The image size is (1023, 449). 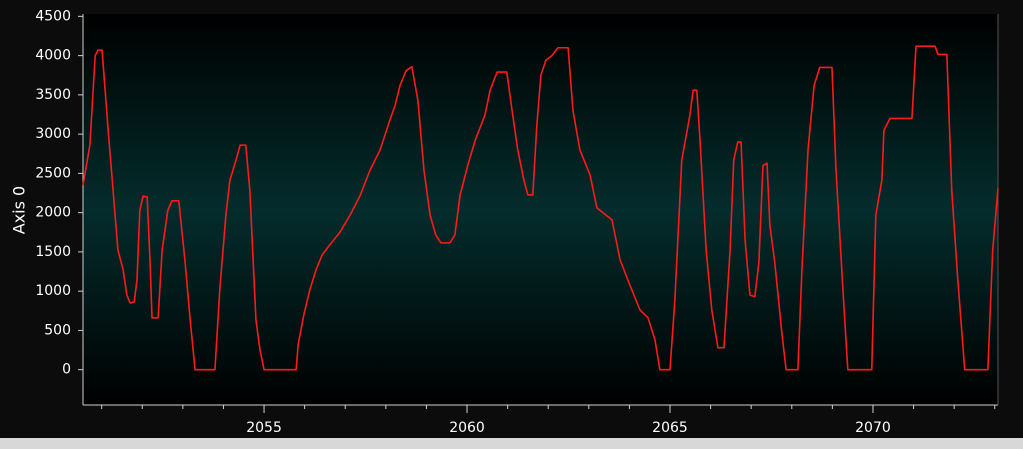 What do you see at coordinates (53, 213) in the screenshot?
I see `y-tick-label: 2000` at bounding box center [53, 213].